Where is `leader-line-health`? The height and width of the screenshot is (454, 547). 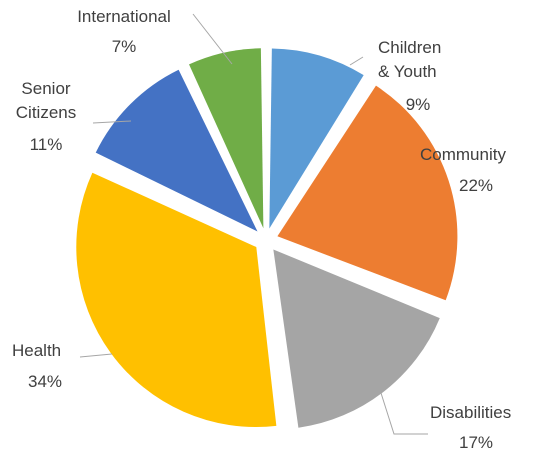
leader-line-health is located at coordinates (96, 355).